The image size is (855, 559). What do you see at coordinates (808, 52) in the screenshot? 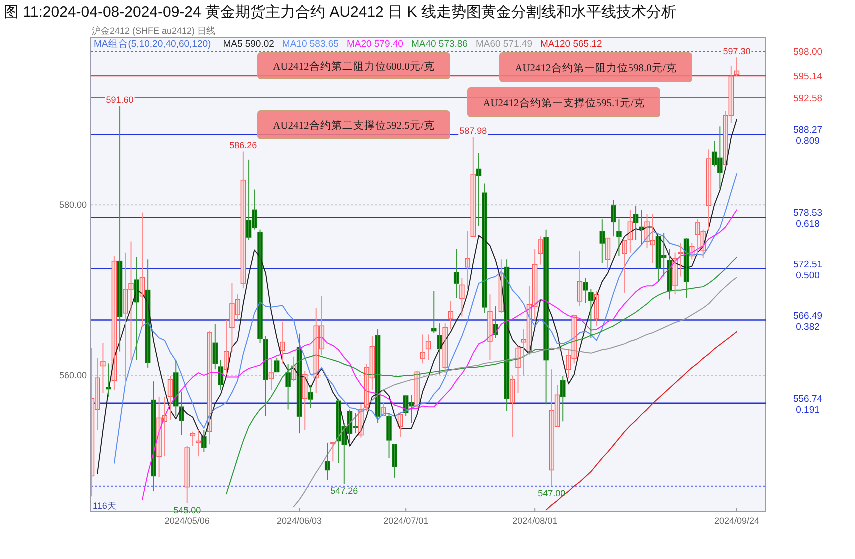
I see `ref-line-label: 598.00` at bounding box center [808, 52].